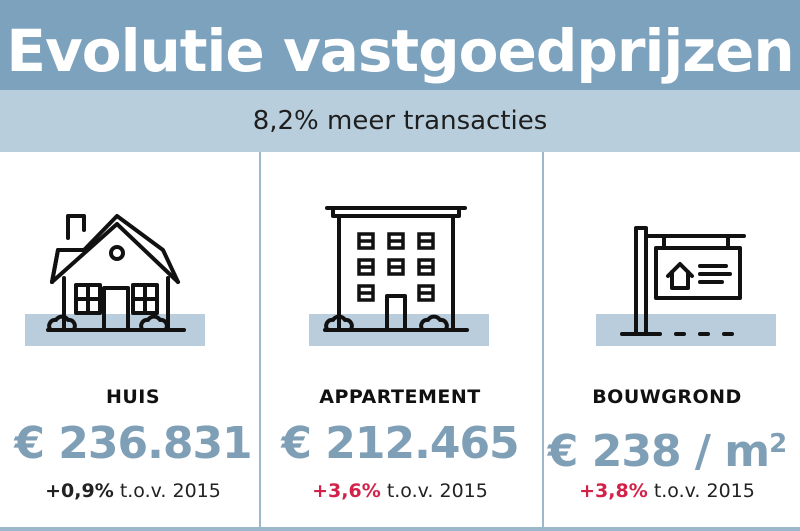 This screenshot has width=800, height=531. Describe the element at coordinates (400, 443) in the screenshot. I see `price-value: € 212.465` at that location.